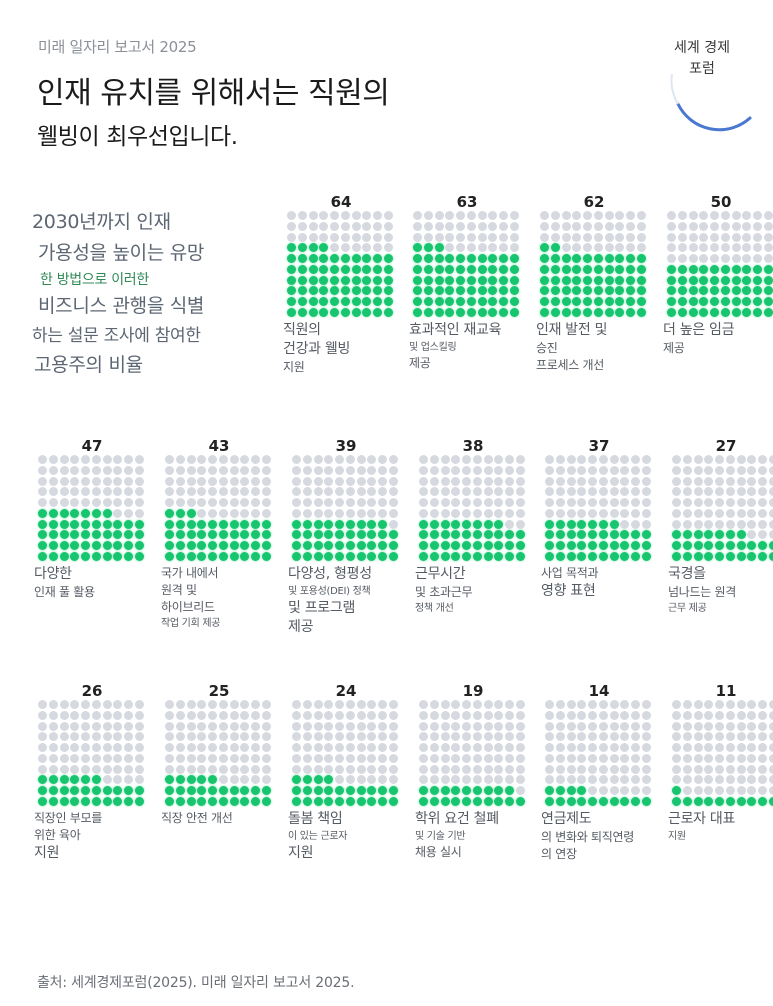  Describe the element at coordinates (606, 836) in the screenshot. I see `chart-label: 연금제도 의 변화와 퇴직연령 의 연장` at that location.